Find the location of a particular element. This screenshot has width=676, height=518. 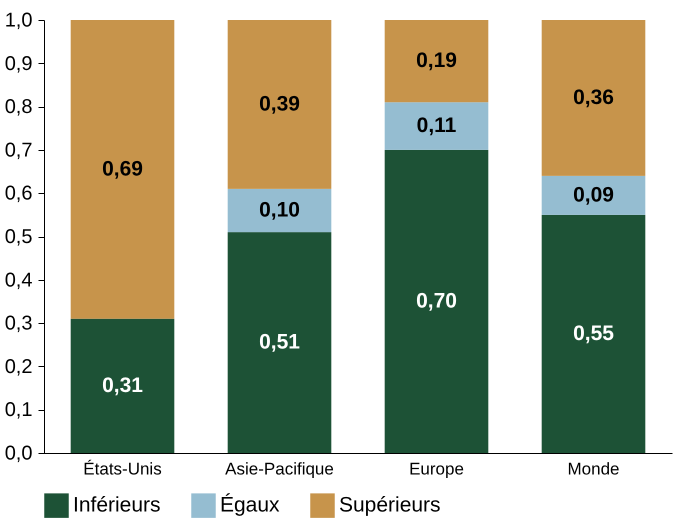

data-label: 0,69 is located at coordinates (122, 168).